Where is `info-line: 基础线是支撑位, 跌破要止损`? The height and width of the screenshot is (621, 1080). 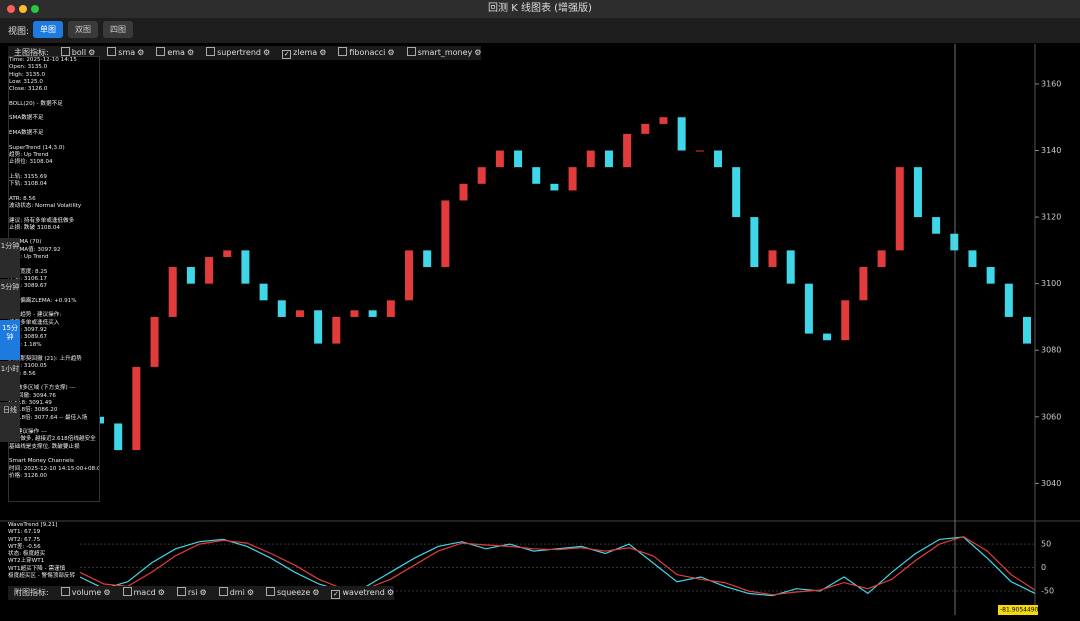 info-line: 基础线是支撑位, 跌破要止损 is located at coordinates (44, 446).